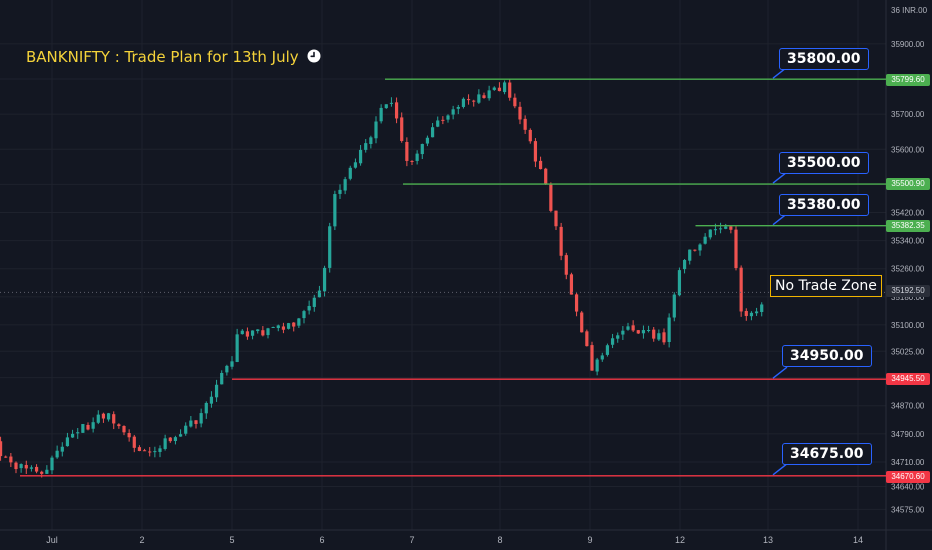 Image resolution: width=932 pixels, height=550 pixels. What do you see at coordinates (231, 540) in the screenshot?
I see `date-tick-label: 5` at bounding box center [231, 540].